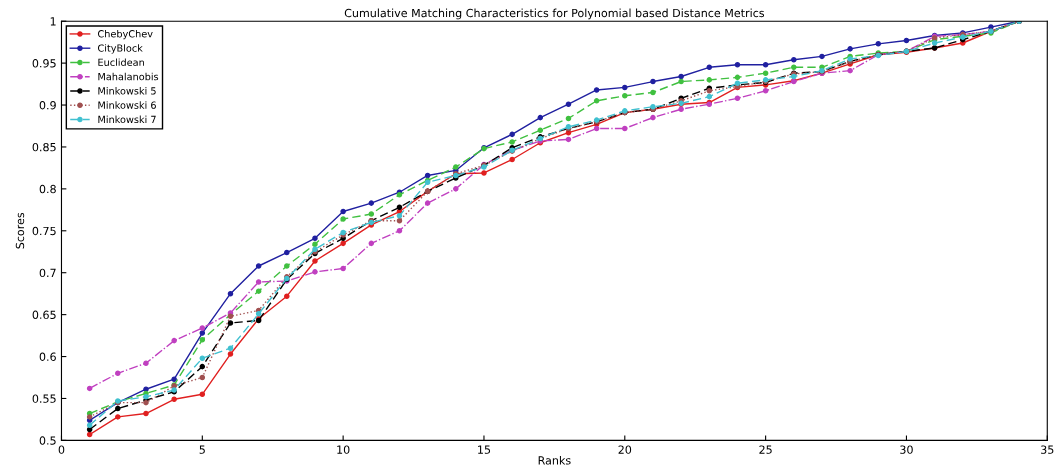 This screenshot has height=471, width=1060. I want to click on legend-label: Mahalanobis, so click(128, 76).